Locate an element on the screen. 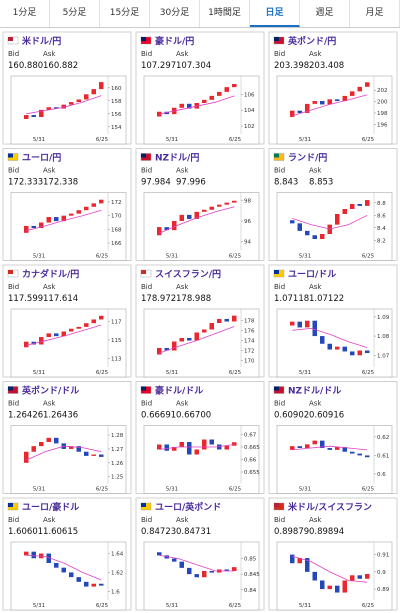 This screenshot has height=613, width=400. bid-value: 178.972 is located at coordinates (158, 299).